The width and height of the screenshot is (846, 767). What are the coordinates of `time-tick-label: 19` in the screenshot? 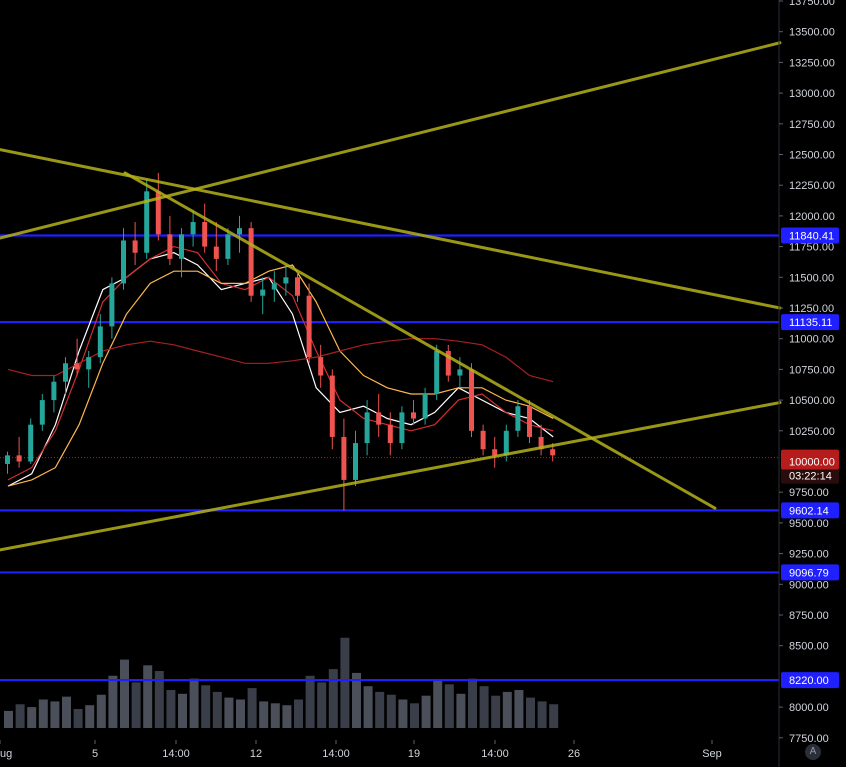 It's located at (414, 754).